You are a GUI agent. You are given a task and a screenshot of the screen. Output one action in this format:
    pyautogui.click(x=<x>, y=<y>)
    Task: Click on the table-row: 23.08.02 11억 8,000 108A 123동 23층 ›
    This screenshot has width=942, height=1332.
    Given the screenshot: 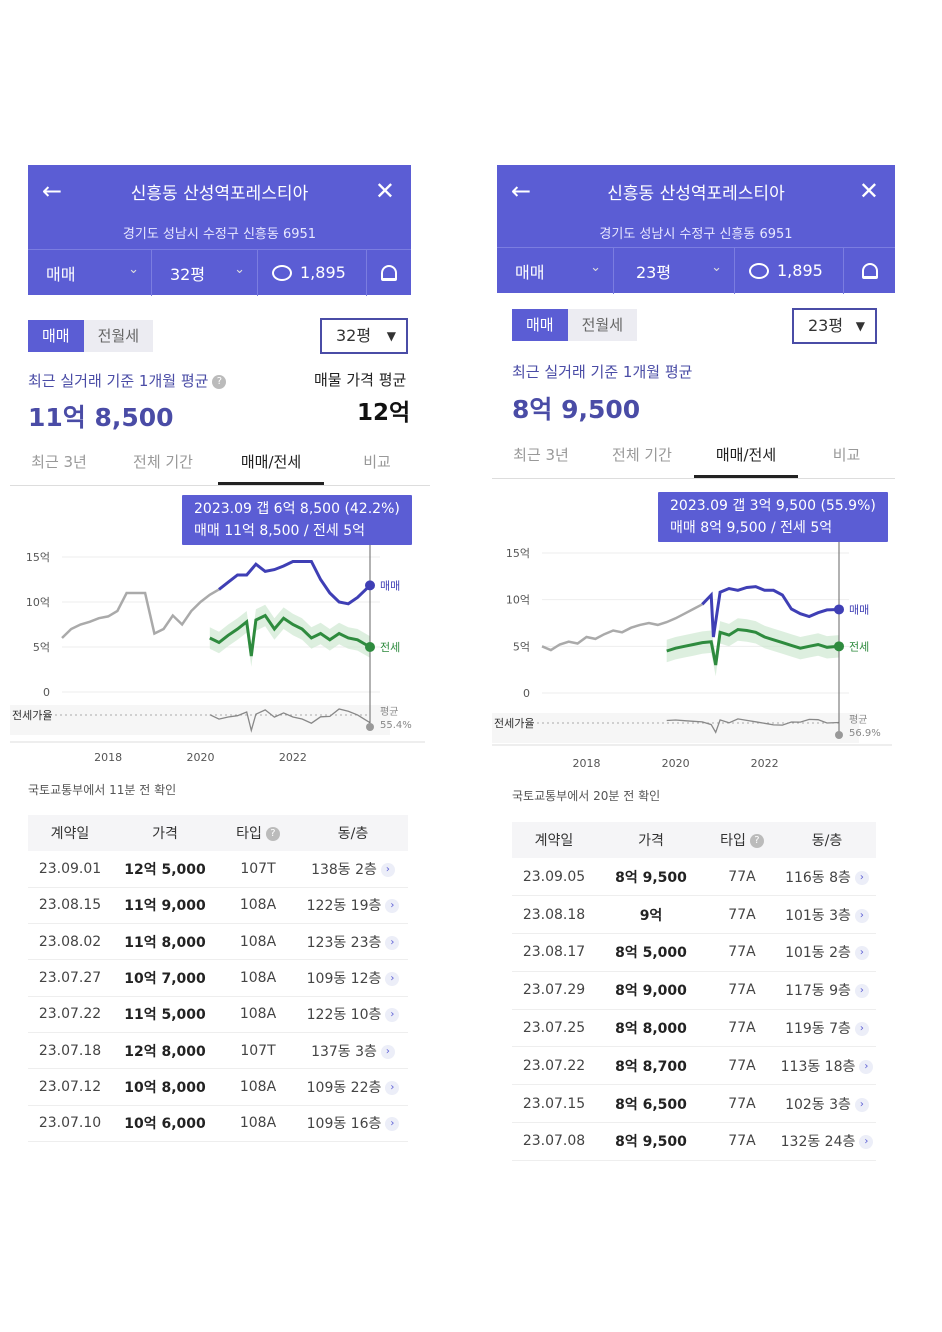 What is the action you would take?
    pyautogui.click(x=218, y=942)
    